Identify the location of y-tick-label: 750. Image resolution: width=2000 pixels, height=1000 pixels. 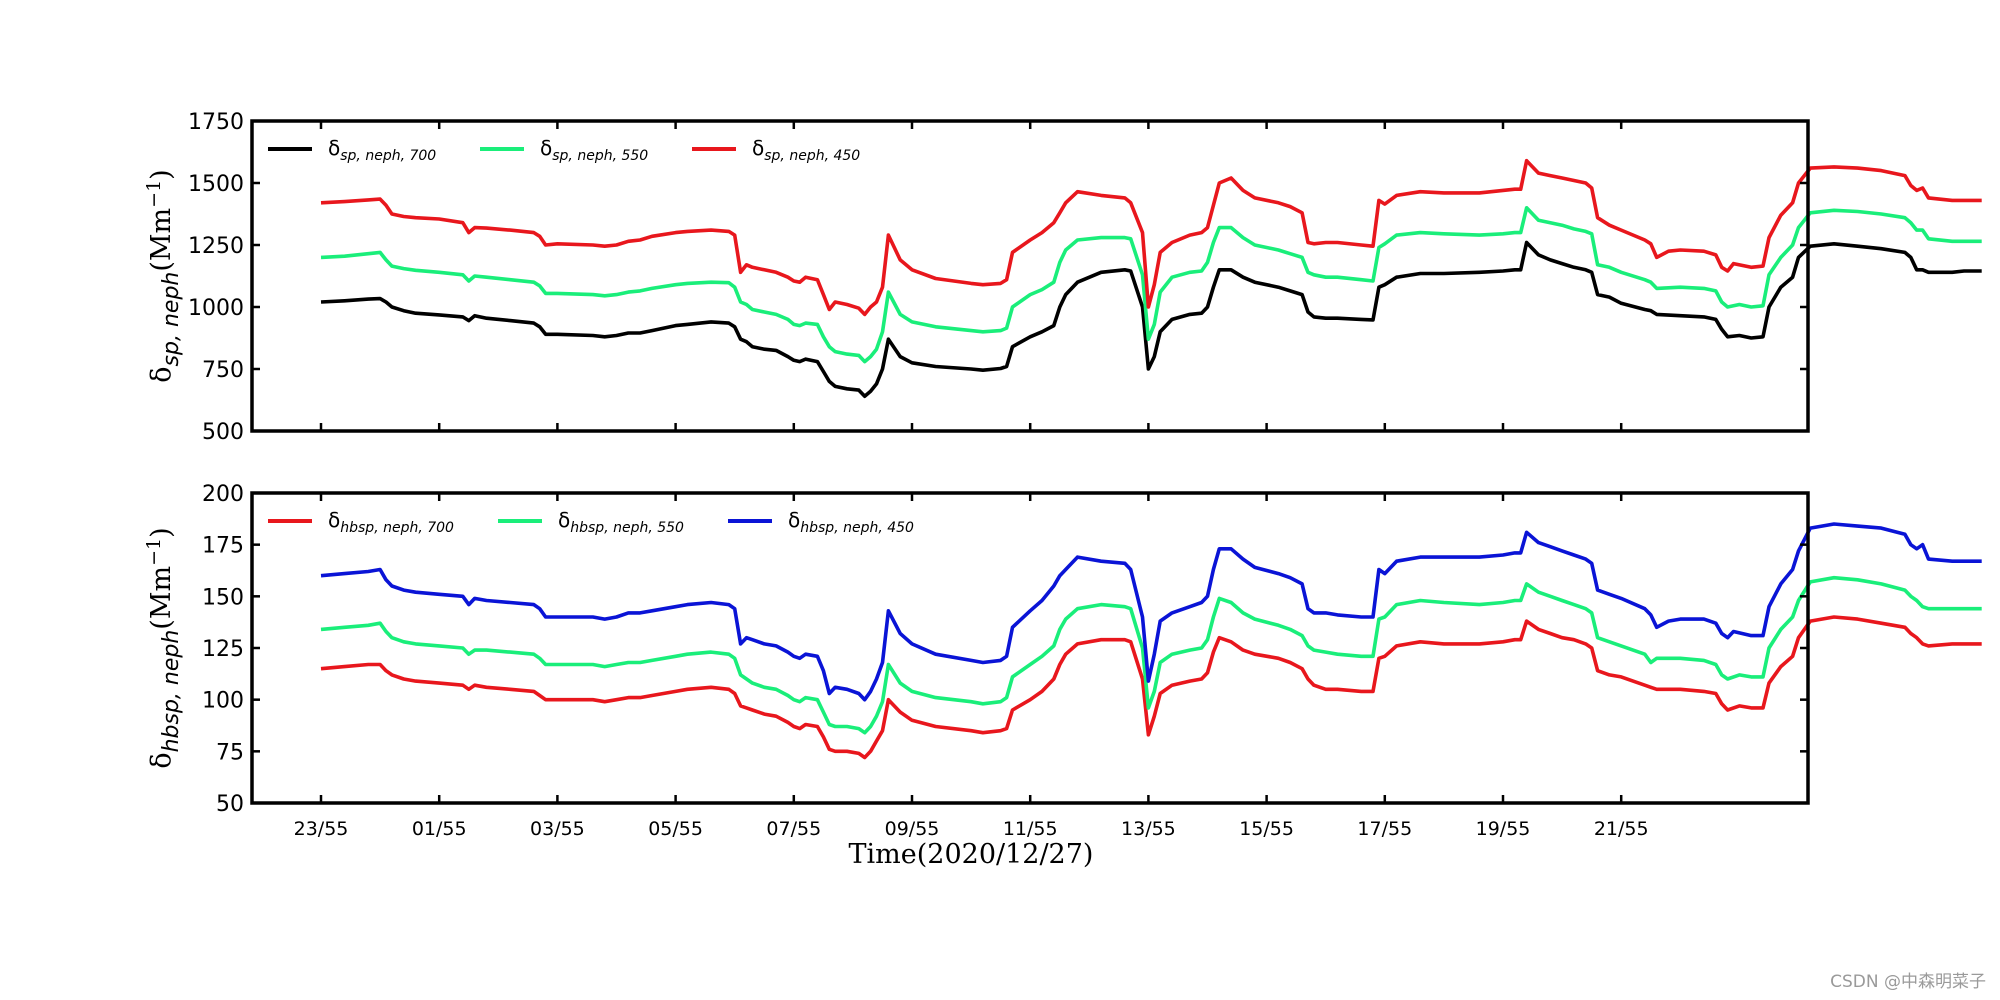
(223, 370).